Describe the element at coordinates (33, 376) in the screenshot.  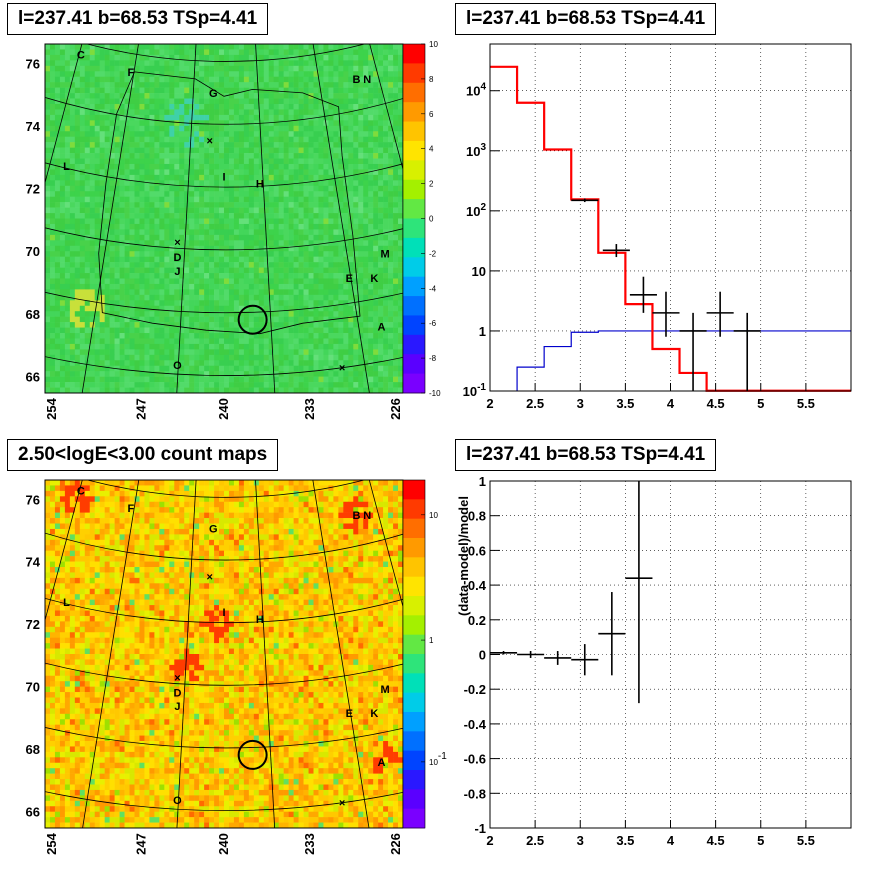
I see `y-tick-label: 66` at that location.